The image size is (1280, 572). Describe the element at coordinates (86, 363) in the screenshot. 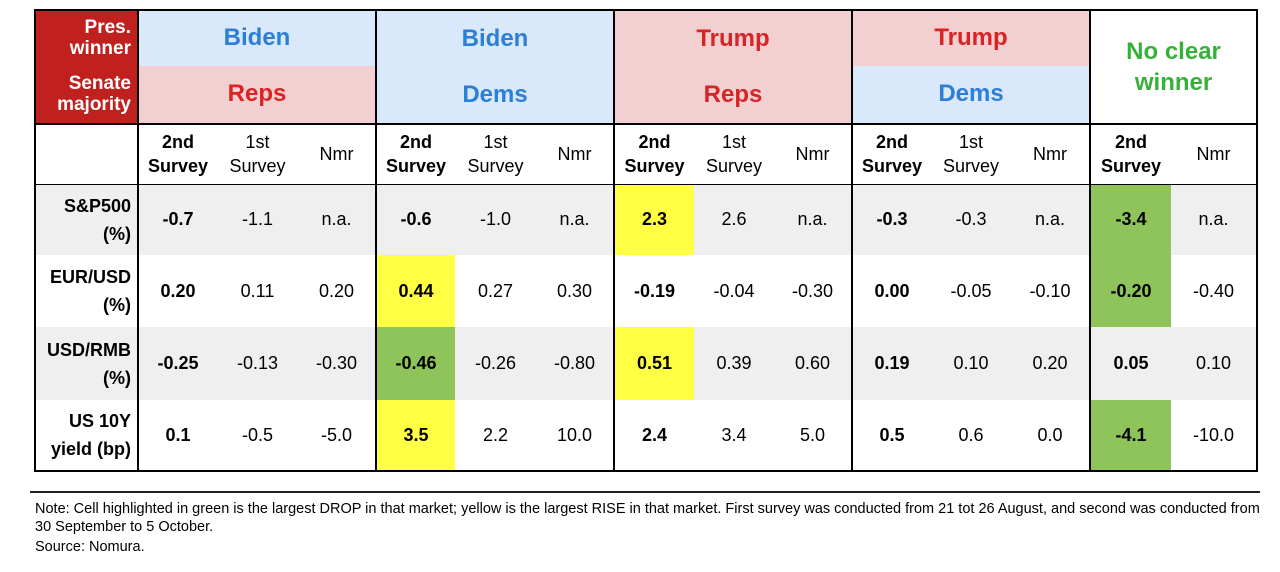

I see `row-label-usdrmb: USD/RMB (%)` at that location.